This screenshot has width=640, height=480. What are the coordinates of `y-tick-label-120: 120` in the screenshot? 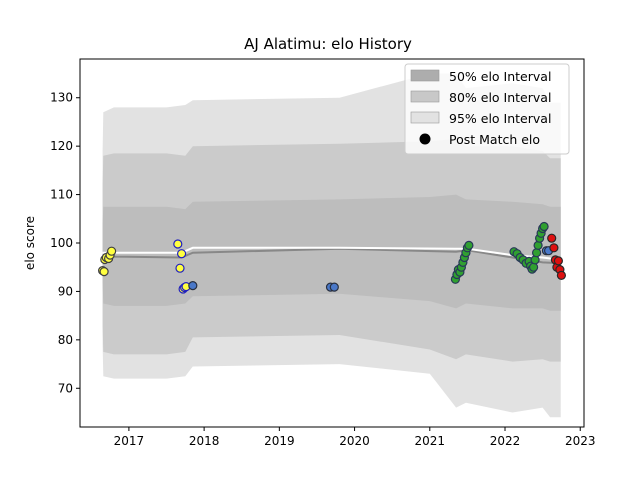 It's located at (61, 146).